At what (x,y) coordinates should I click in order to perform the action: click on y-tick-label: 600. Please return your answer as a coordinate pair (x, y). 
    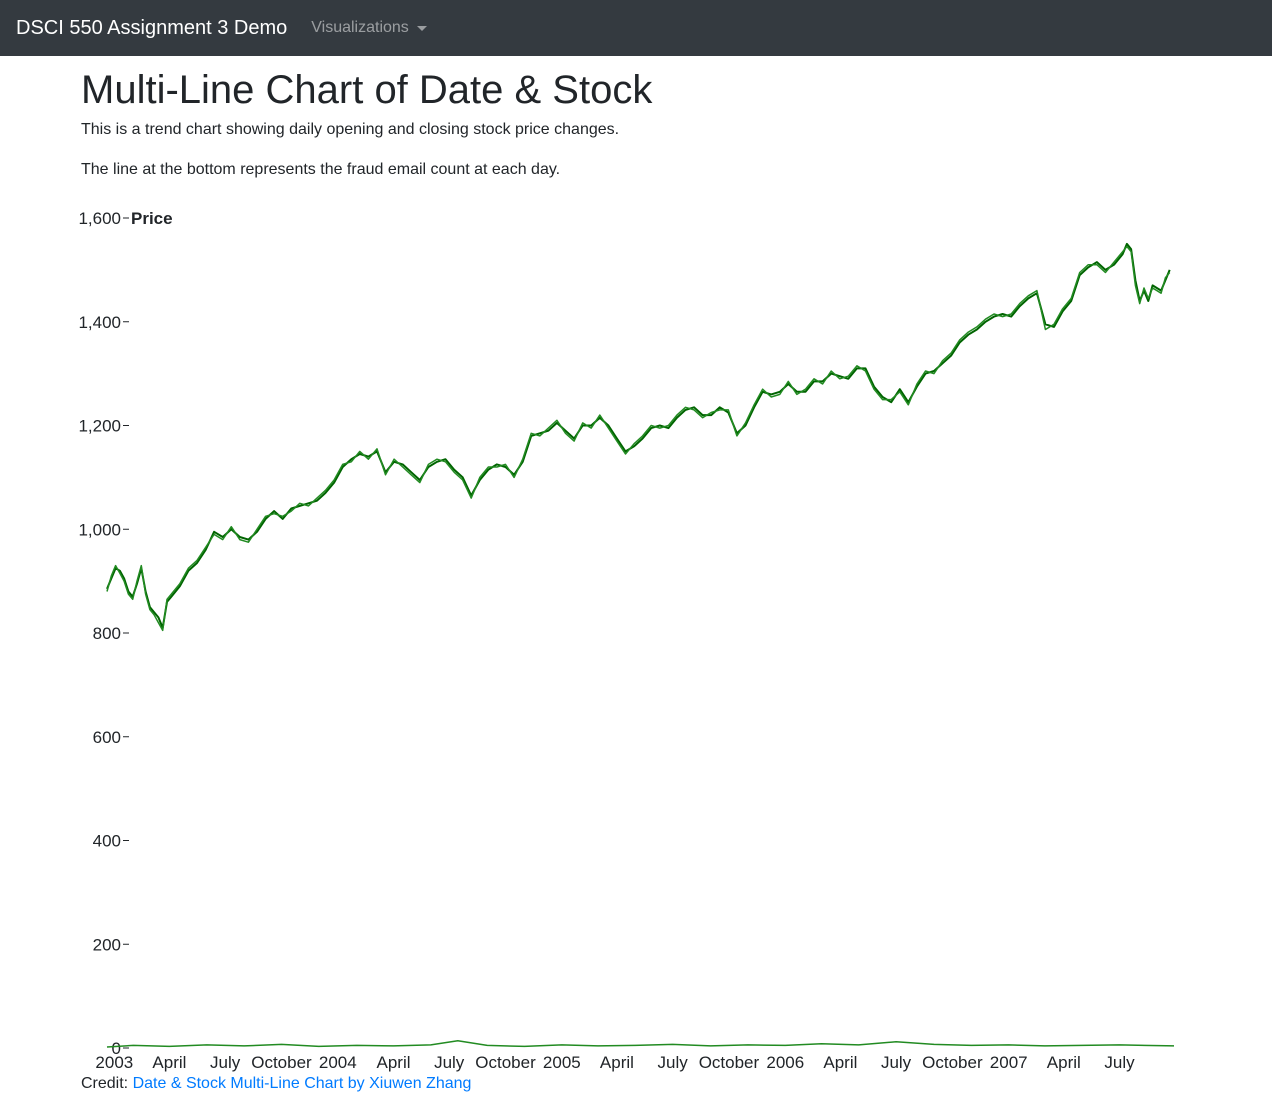
    Looking at the image, I should click on (107, 737).